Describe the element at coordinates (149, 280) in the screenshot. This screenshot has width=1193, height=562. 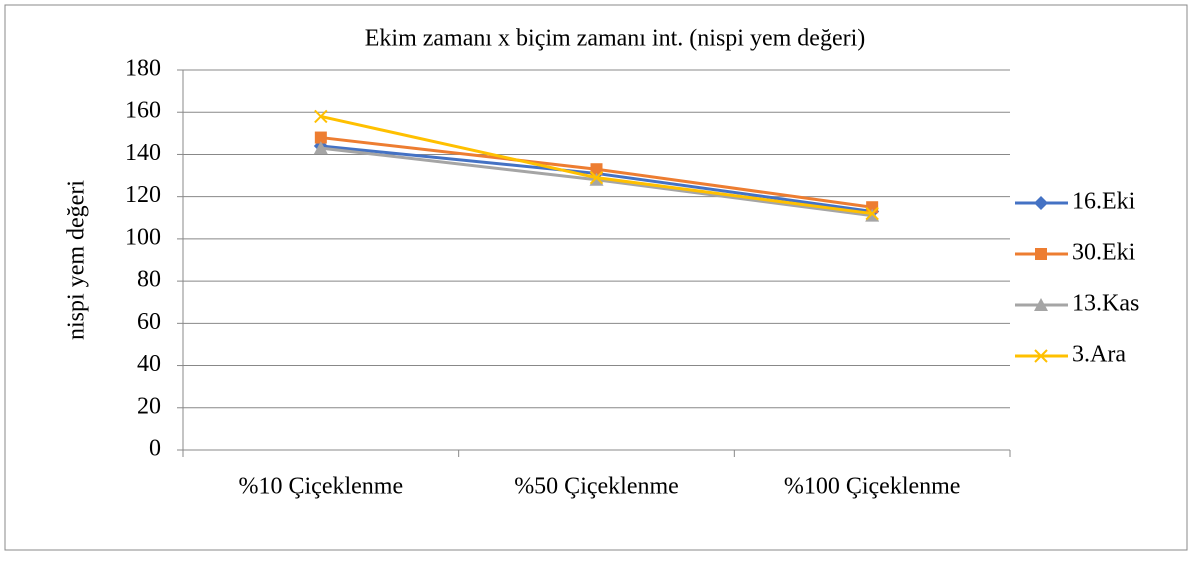
I see `y-tick-label: 80` at that location.